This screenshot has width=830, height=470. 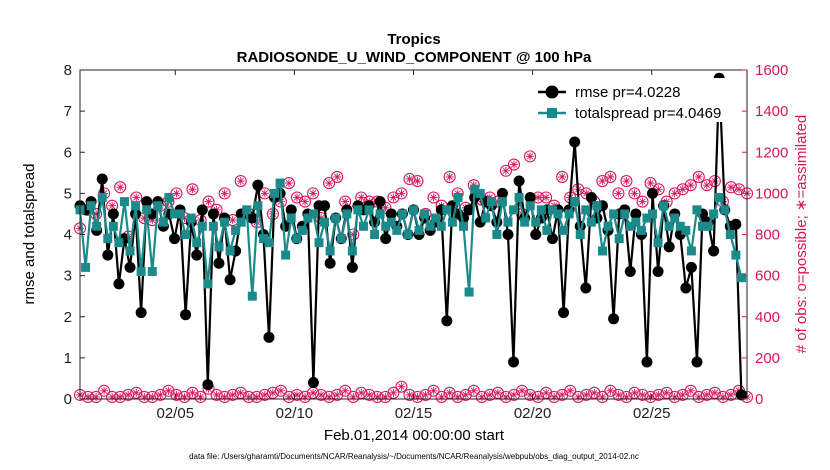 What do you see at coordinates (414, 435) in the screenshot?
I see `x-axis-label: Feb.01,2014 00:00:00 start` at bounding box center [414, 435].